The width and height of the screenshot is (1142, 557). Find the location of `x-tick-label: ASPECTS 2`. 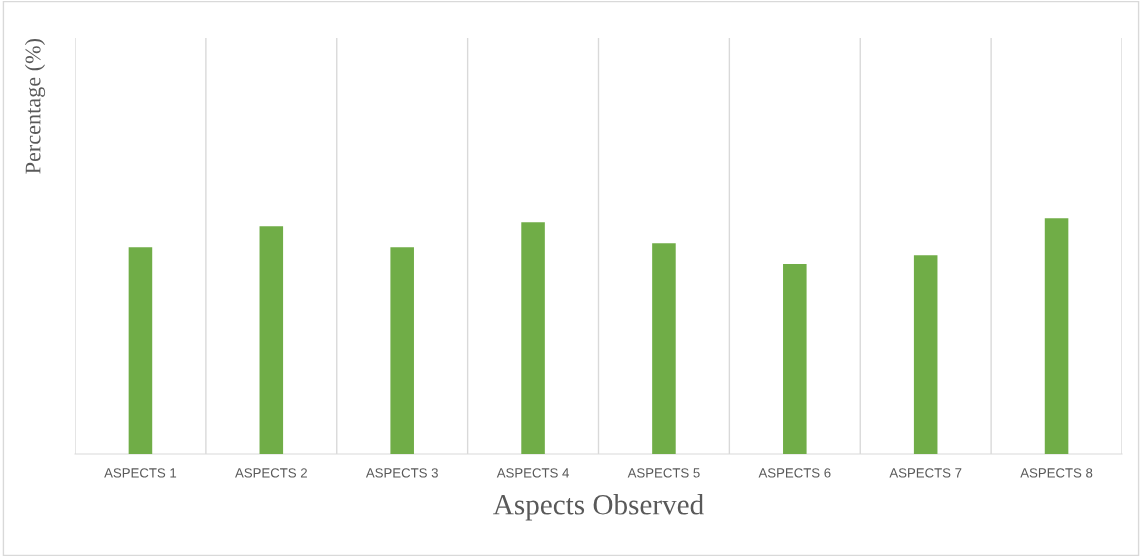

x-tick-label: ASPECTS 2 is located at coordinates (271, 473).